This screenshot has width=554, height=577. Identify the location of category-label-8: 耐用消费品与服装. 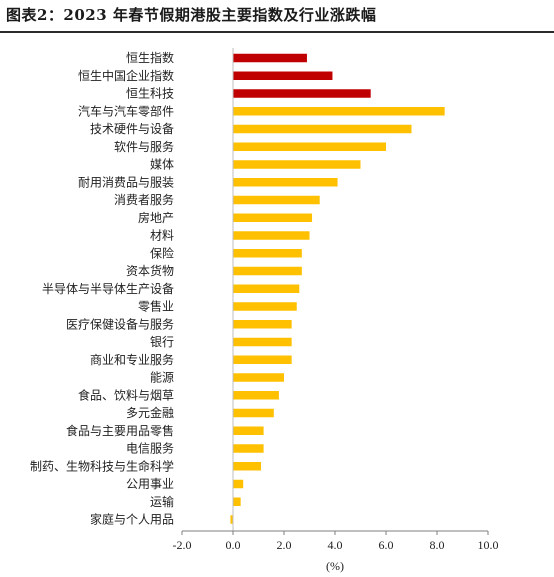
(126, 182).